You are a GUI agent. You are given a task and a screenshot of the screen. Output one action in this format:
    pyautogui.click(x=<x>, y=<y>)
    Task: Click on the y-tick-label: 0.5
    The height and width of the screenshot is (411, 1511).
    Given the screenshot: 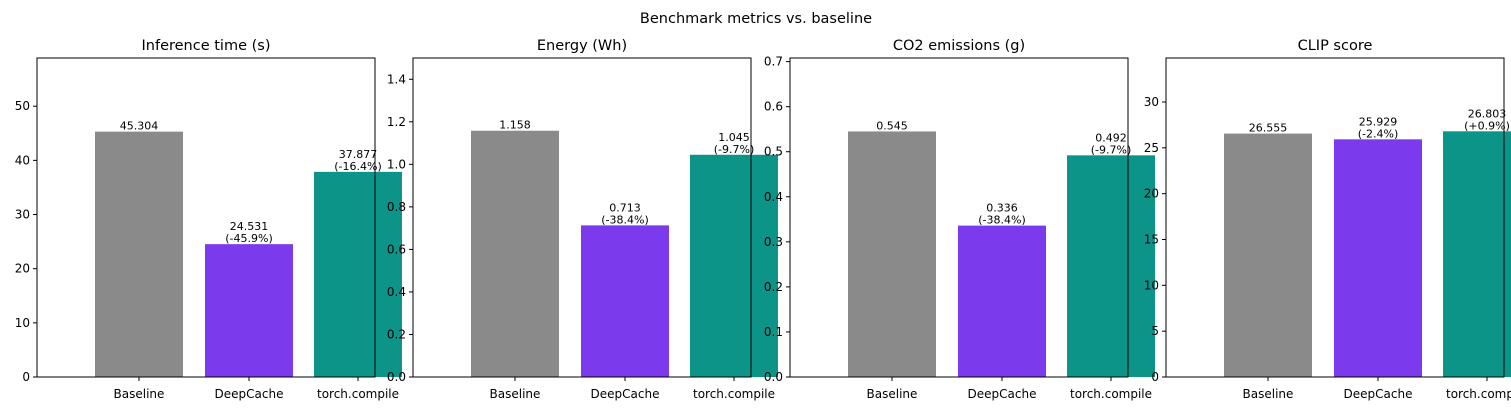 What is the action you would take?
    pyautogui.click(x=773, y=152)
    